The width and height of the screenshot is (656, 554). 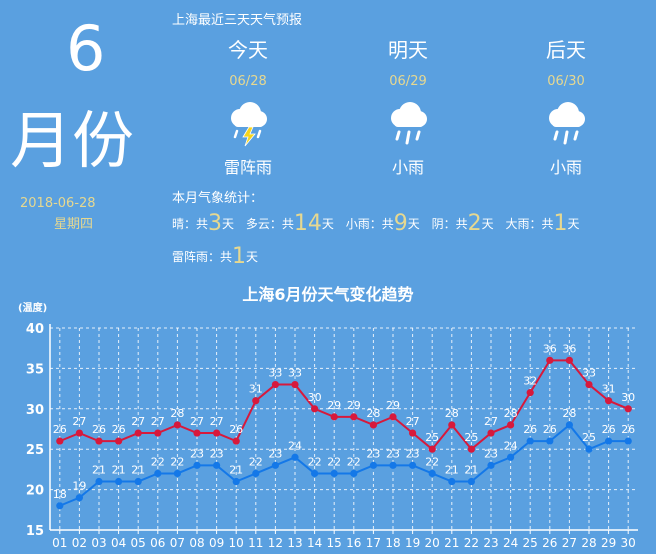 What do you see at coordinates (294, 543) in the screenshot?
I see `x-tick-label: 13` at bounding box center [294, 543].